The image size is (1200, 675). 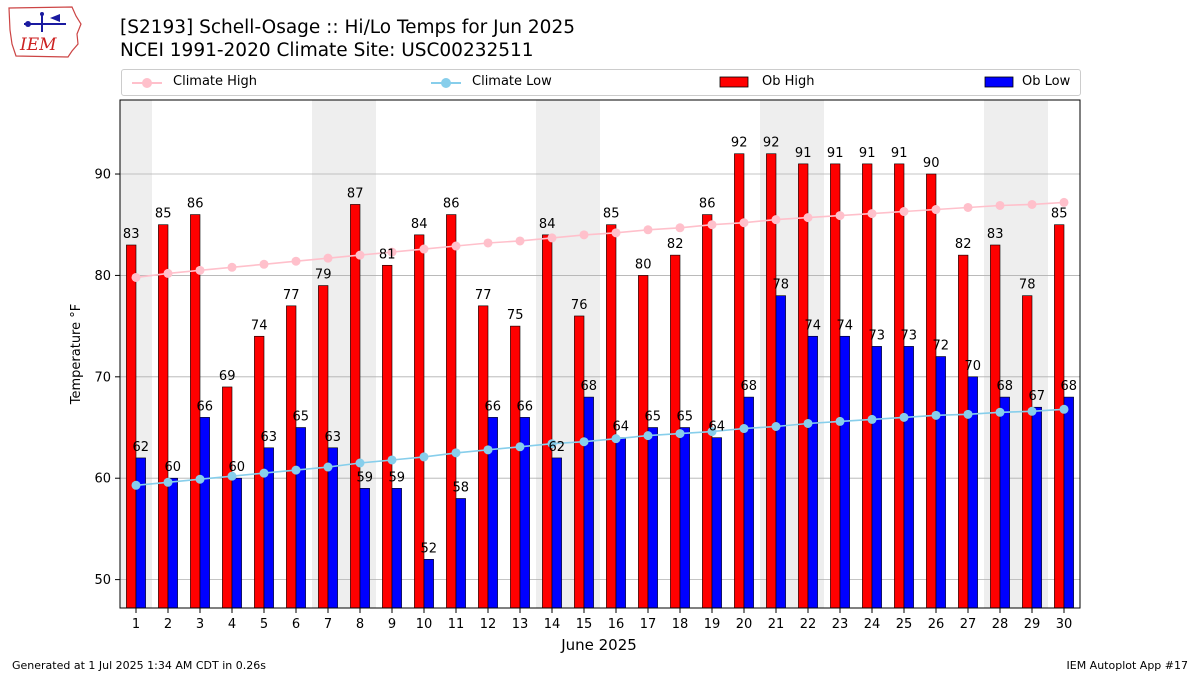 I want to click on x-axis-label: June 2025, so click(x=598, y=645).